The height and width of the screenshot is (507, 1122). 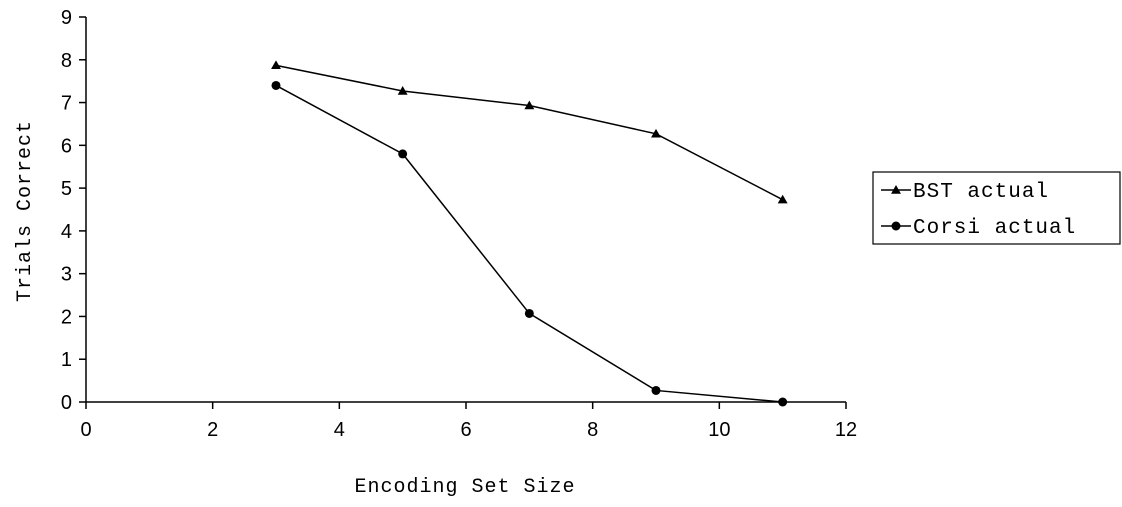 I want to click on legend-item: Corsi actual, so click(x=978, y=228).